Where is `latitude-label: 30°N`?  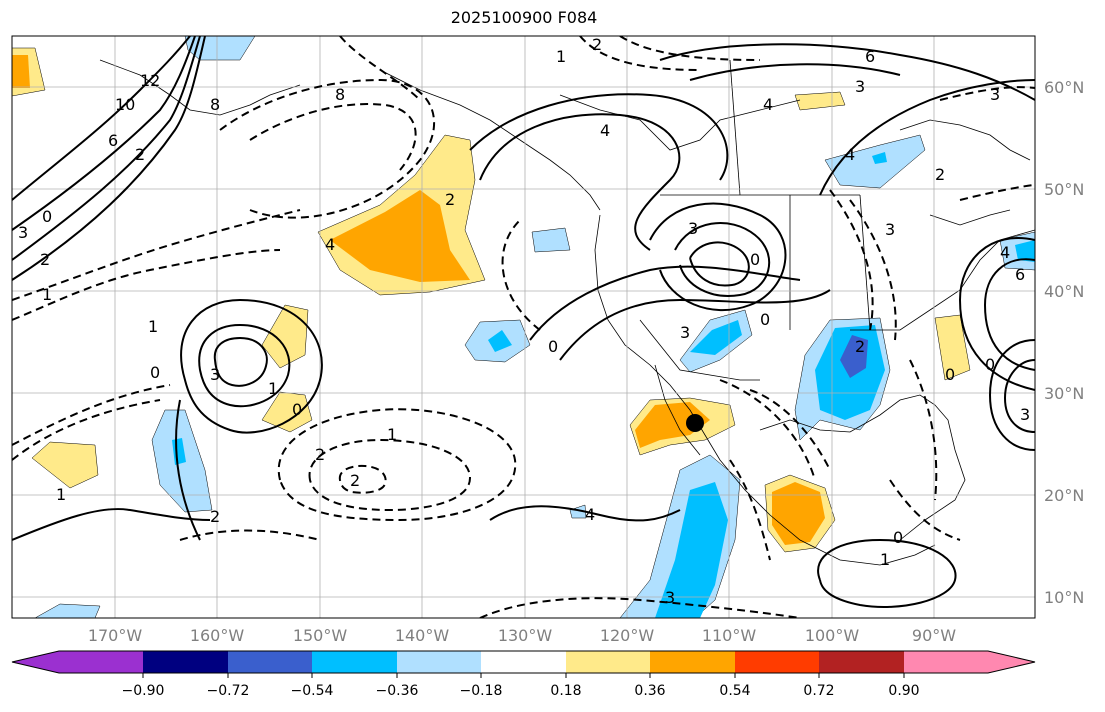 latitude-label: 30°N is located at coordinates (1064, 393).